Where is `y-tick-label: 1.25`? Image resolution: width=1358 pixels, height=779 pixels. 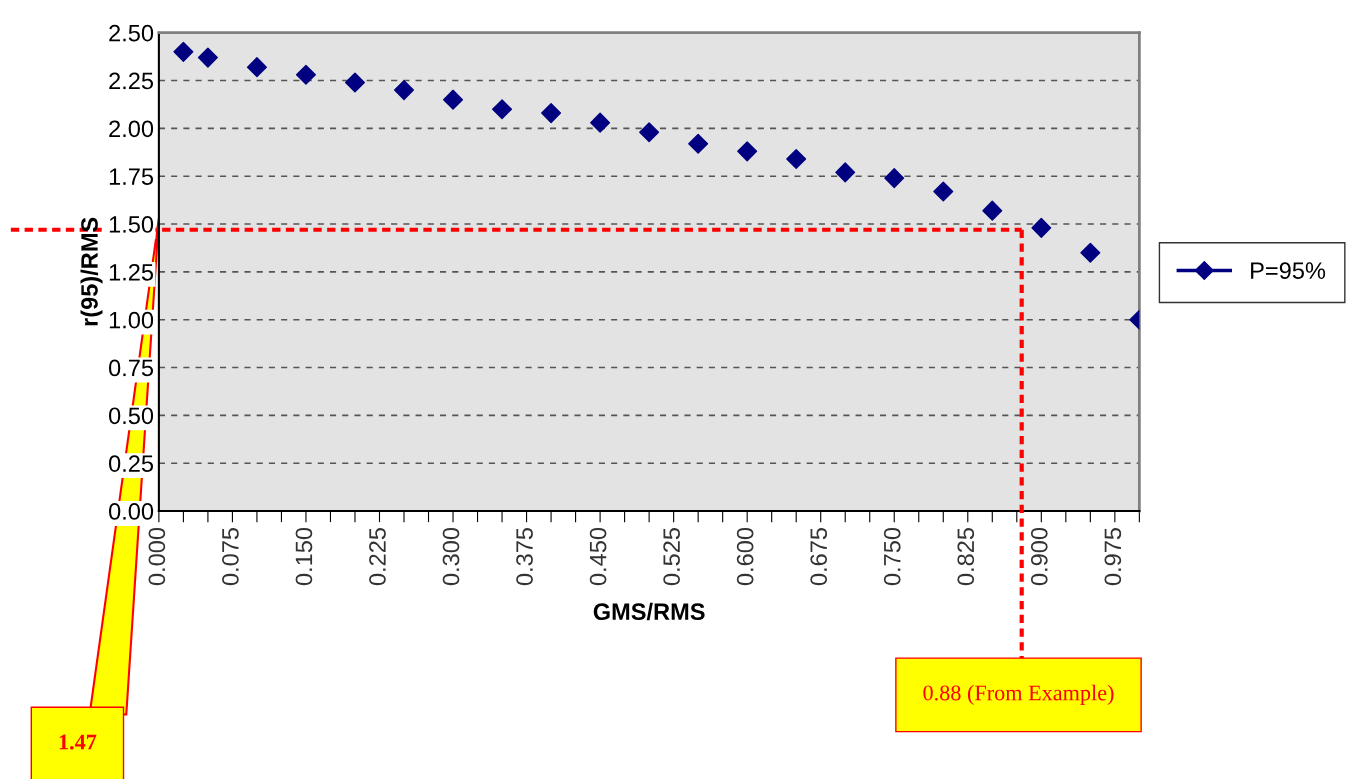 y-tick-label: 1.25 is located at coordinates (131, 272).